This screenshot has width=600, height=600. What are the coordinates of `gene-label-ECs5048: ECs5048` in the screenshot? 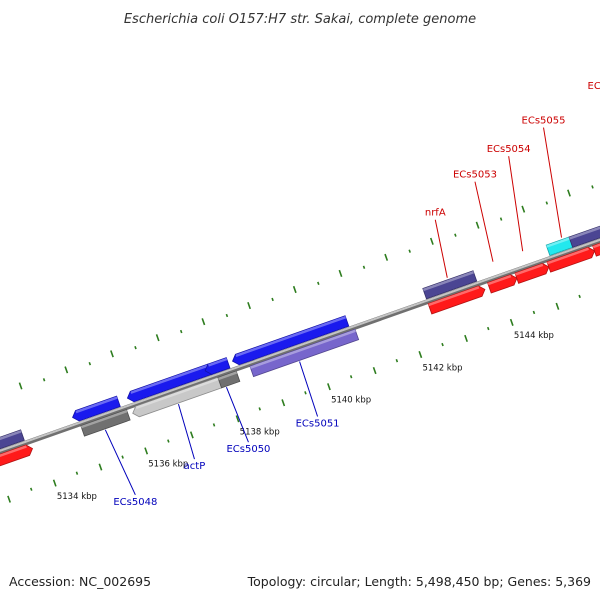 It's located at (135, 502).